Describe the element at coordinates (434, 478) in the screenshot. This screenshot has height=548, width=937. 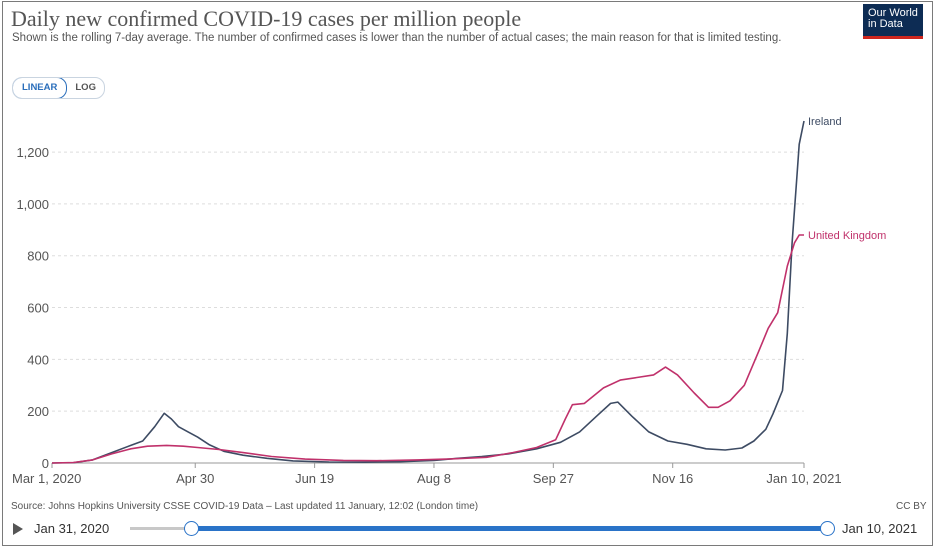
I see `x-tick-label: Aug 8` at that location.